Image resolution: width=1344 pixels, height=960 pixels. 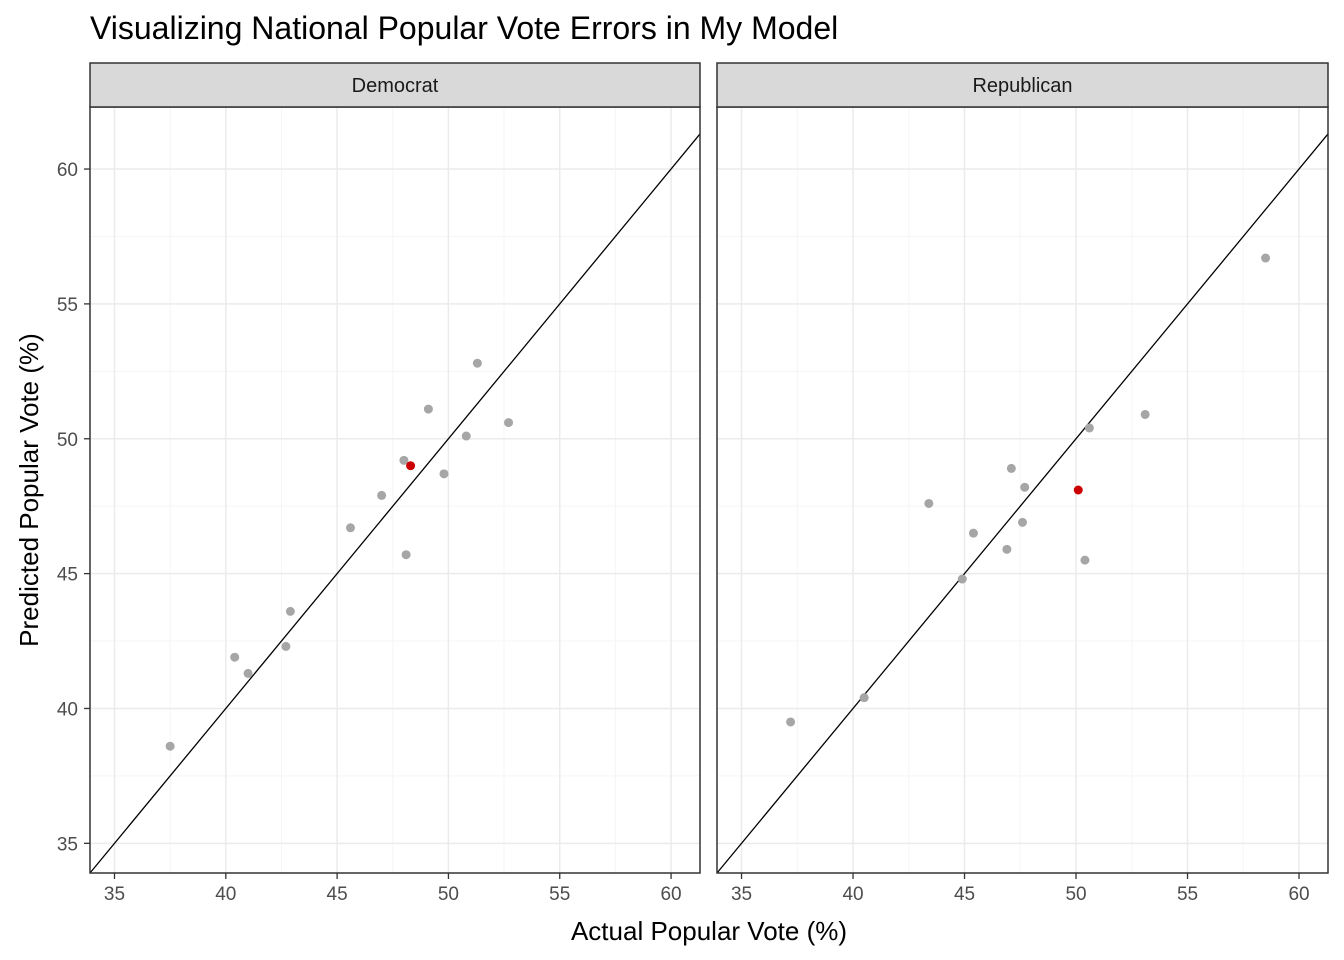 I want to click on y-tick-label-35: 35, so click(x=67, y=844).